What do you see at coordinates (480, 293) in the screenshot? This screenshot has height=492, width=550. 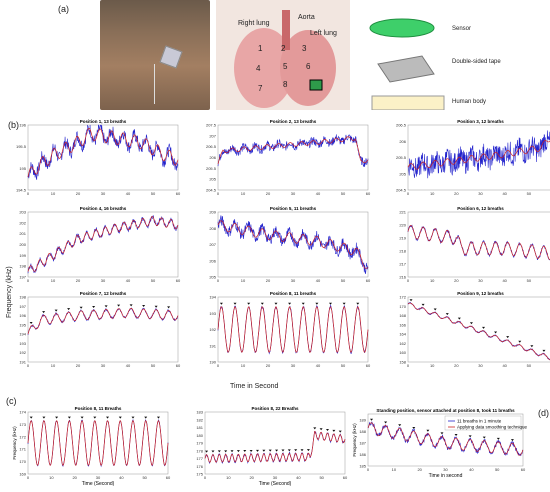 I see `chart-title: Position 9, 12 breaths` at bounding box center [480, 293].